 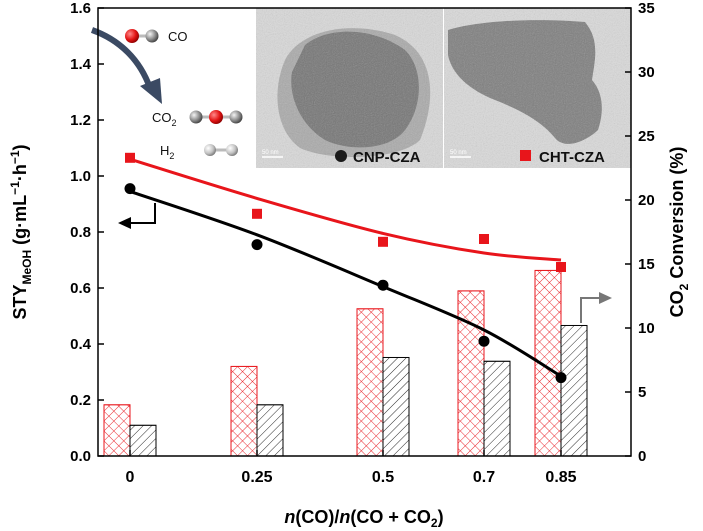 What do you see at coordinates (137, 216) in the screenshot?
I see `left-axis-arrow` at bounding box center [137, 216].